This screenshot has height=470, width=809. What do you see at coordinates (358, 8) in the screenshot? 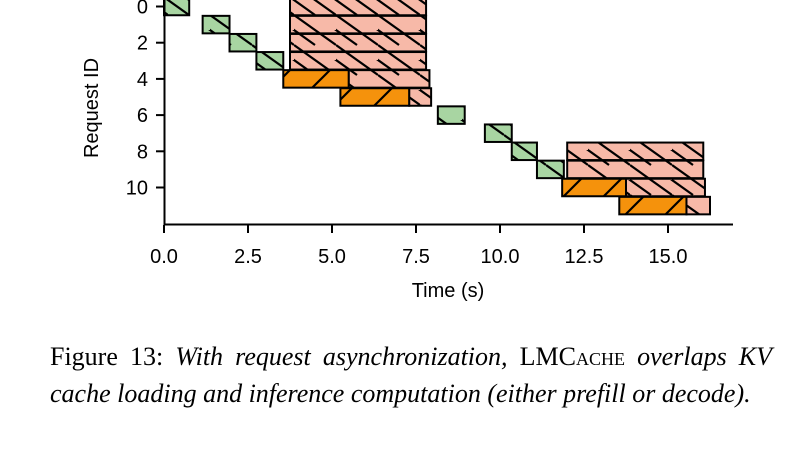
I see `bar-request-0-salmon` at bounding box center [358, 8].